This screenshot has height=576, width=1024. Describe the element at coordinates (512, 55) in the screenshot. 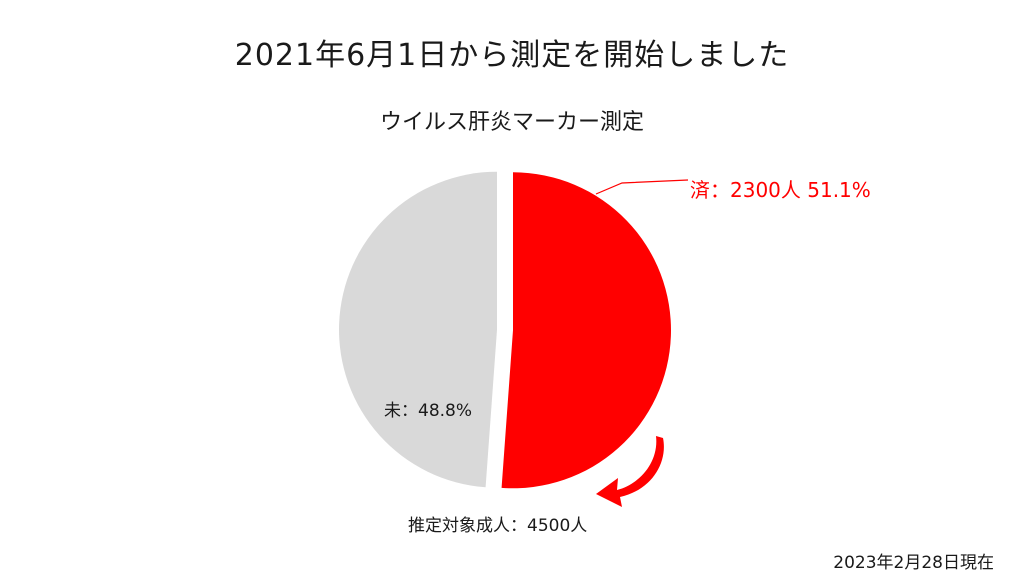

I see `page-title: 2021年6月1日から測定を開始しました` at that location.